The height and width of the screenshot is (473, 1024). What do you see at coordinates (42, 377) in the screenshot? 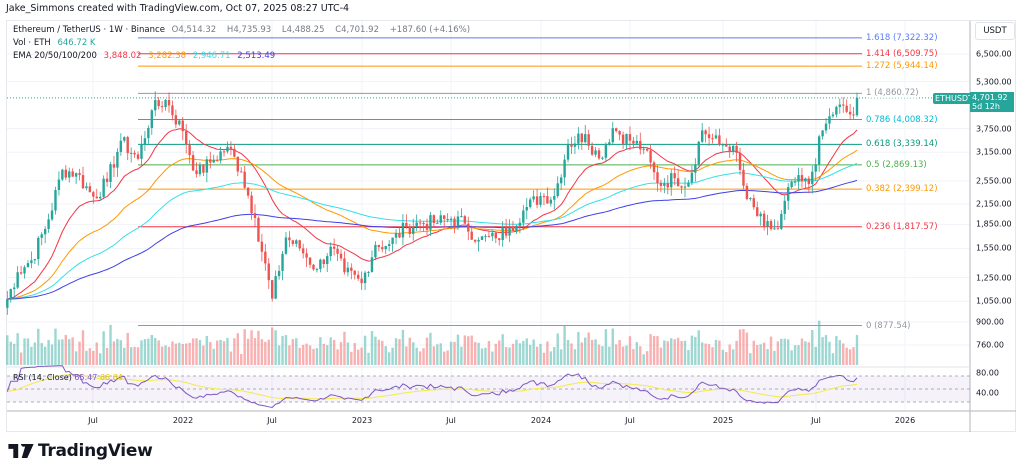
I see `rsi-label: RSI (14, Close)` at bounding box center [42, 377].